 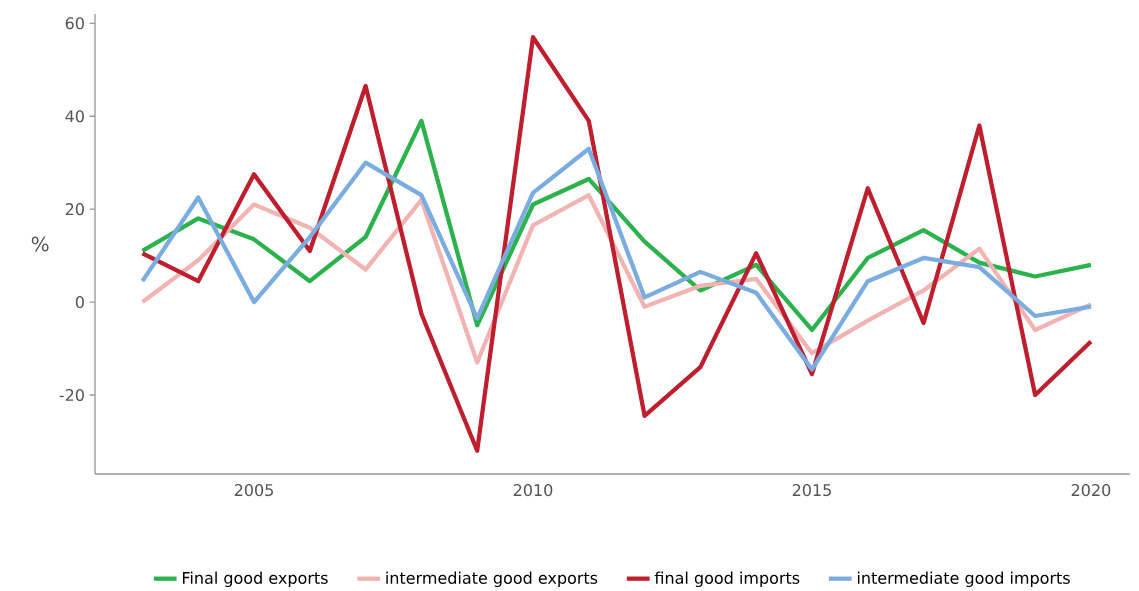 What do you see at coordinates (727, 579) in the screenshot?
I see `legend-label: final good imports` at bounding box center [727, 579].